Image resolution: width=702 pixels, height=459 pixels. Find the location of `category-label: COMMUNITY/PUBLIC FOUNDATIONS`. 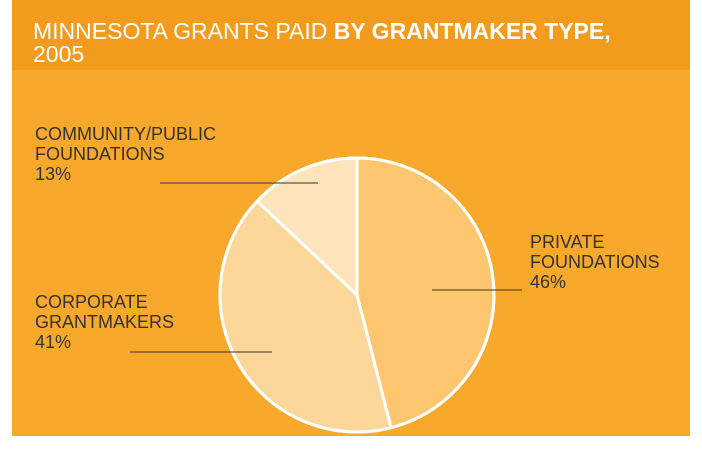

category-label: COMMUNITY/PUBLIC FOUNDATIONS is located at coordinates (126, 144).